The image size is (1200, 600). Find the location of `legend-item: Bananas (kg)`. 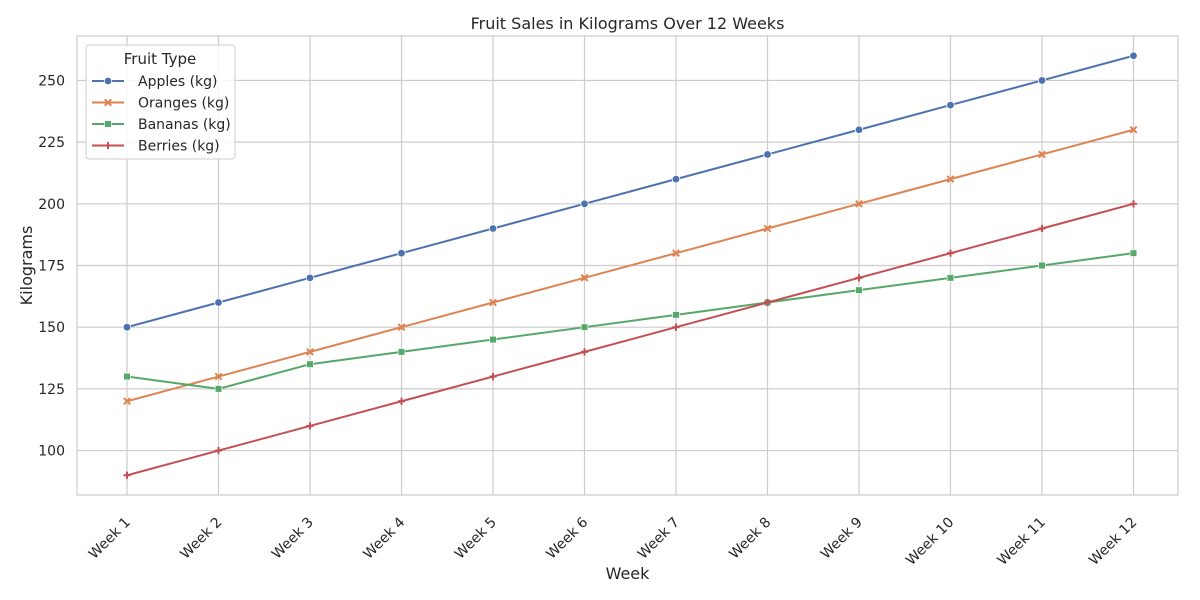

legend-item: Bananas (kg) is located at coordinates (161, 125).